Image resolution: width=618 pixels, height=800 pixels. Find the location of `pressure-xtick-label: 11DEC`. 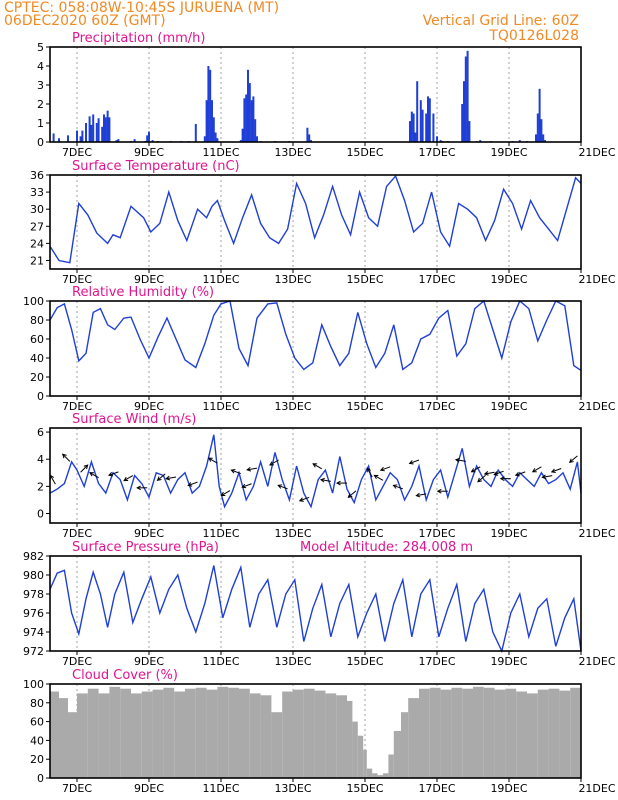

pressure-xtick-label: 11DEC is located at coordinates (220, 661).